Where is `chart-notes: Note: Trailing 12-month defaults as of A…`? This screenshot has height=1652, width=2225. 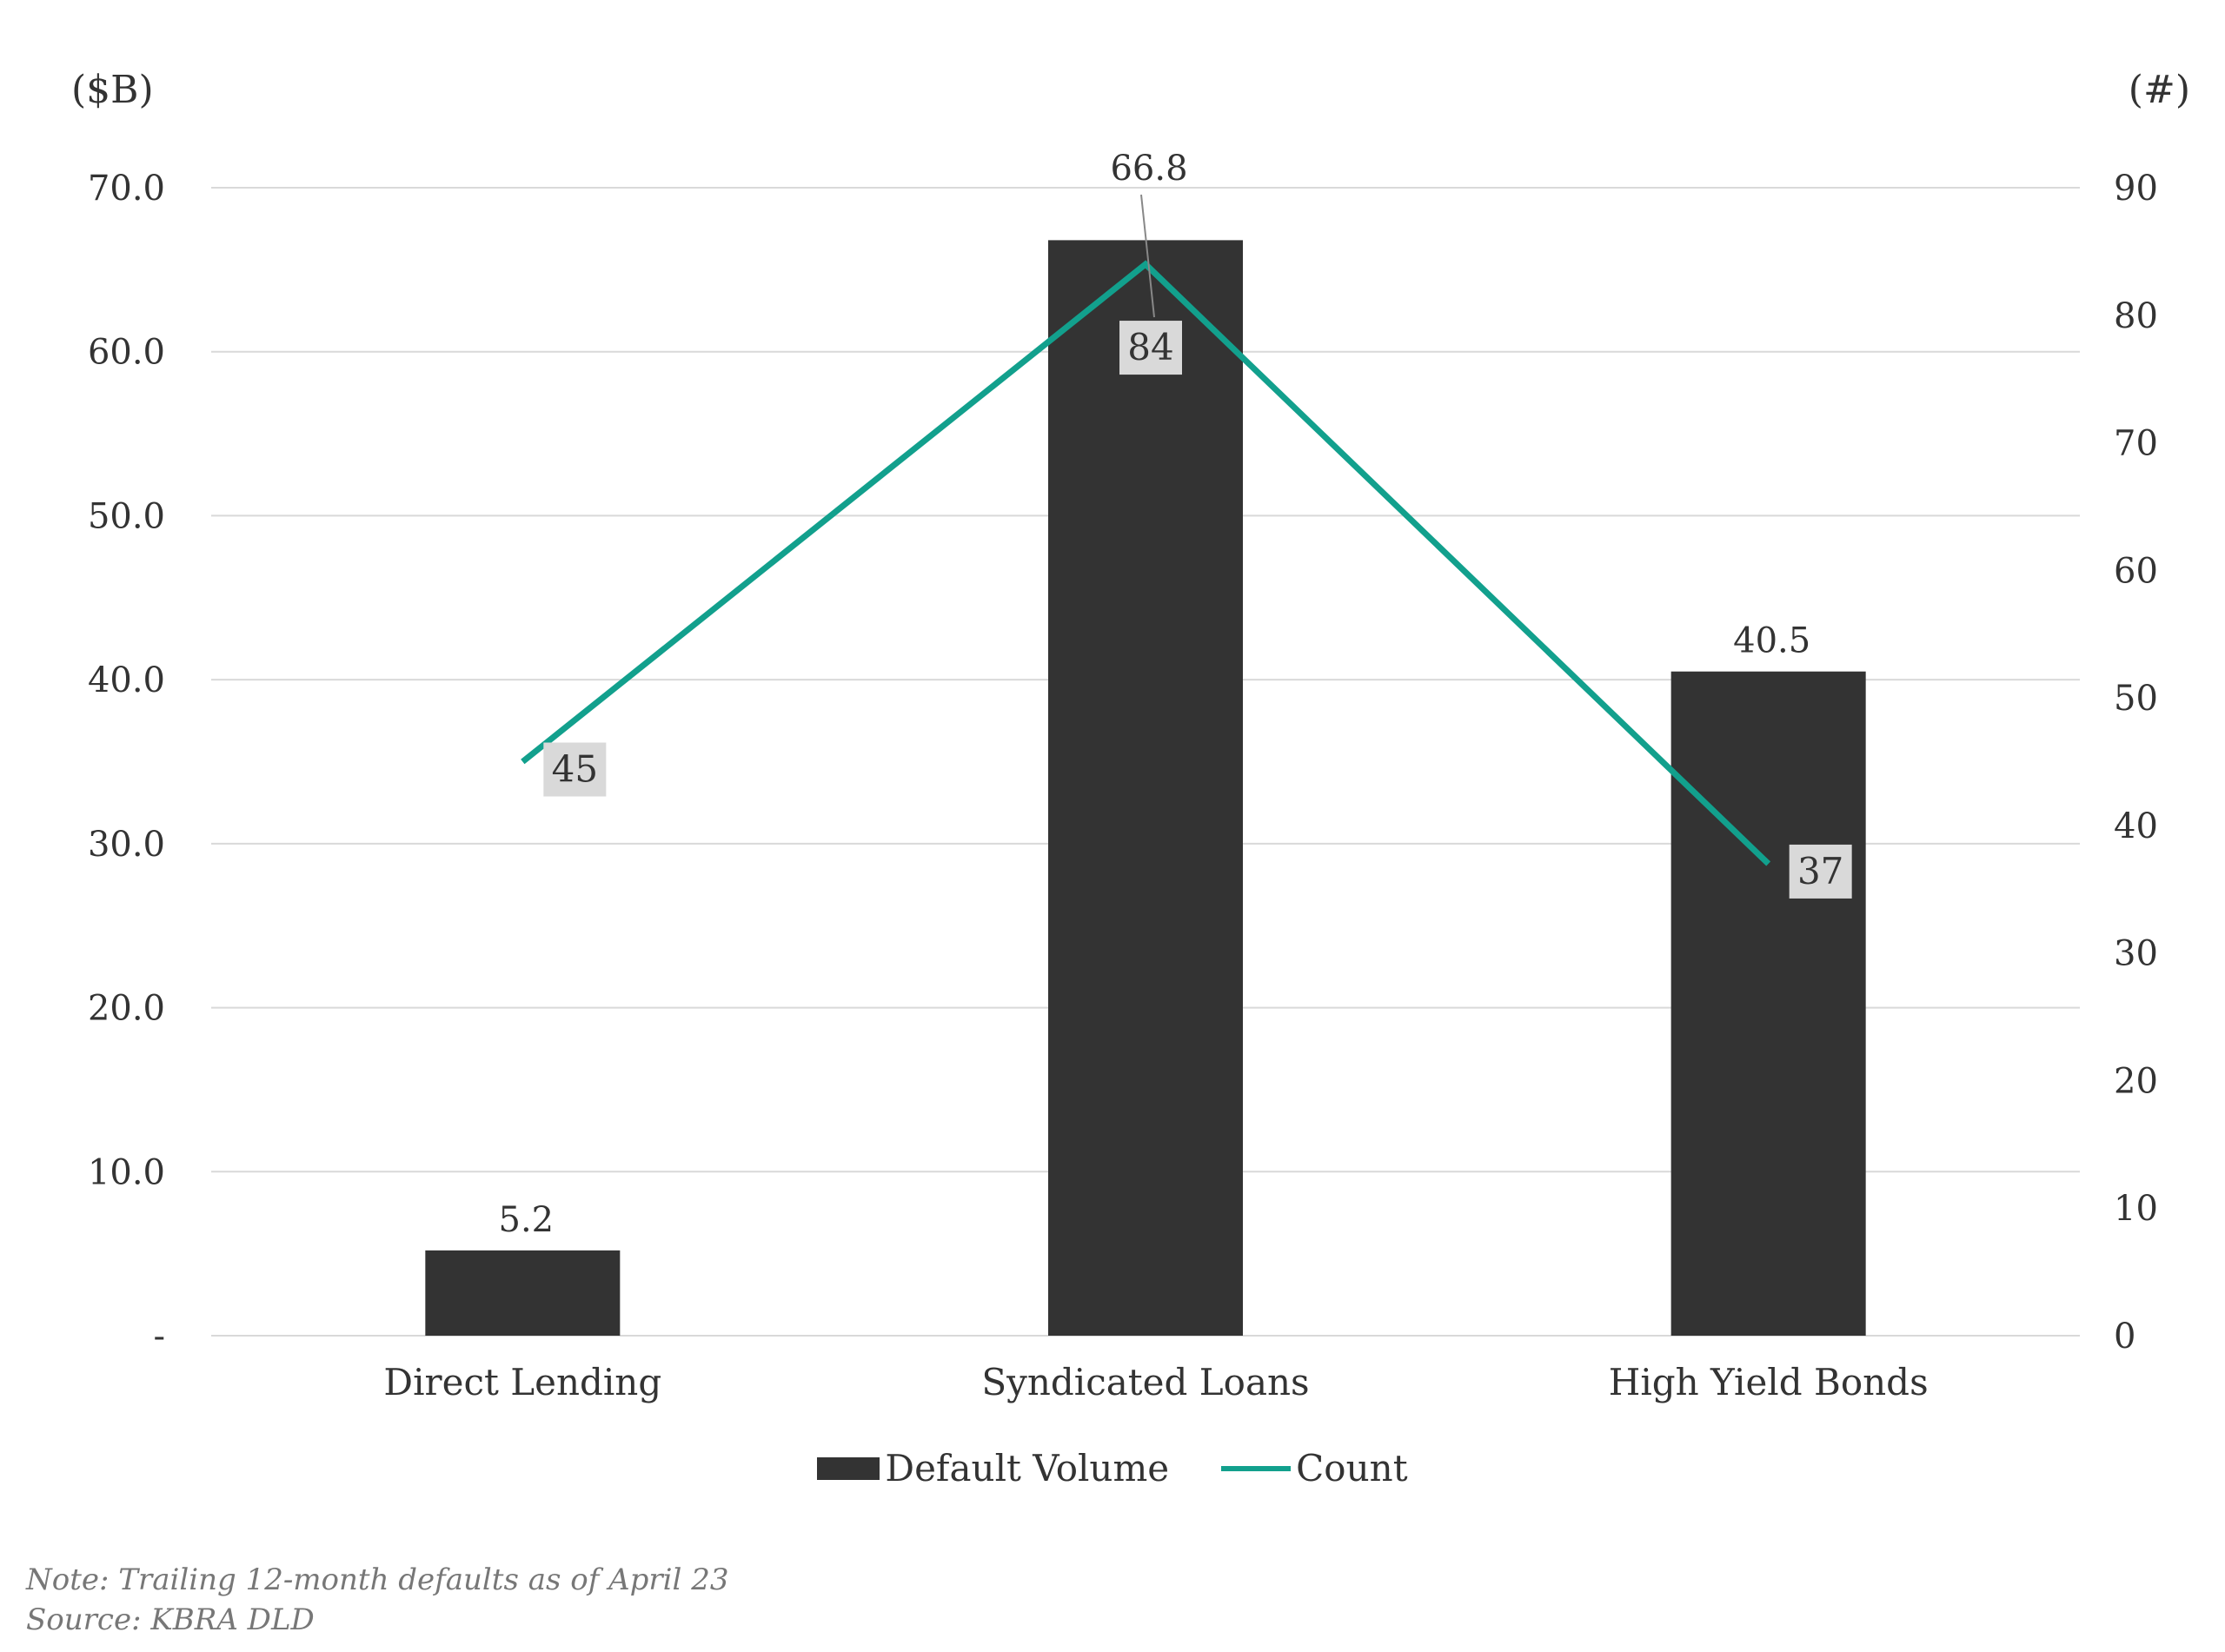
chart-notes: Note: Trailing 12-month defaults as of A… is located at coordinates (378, 1600).